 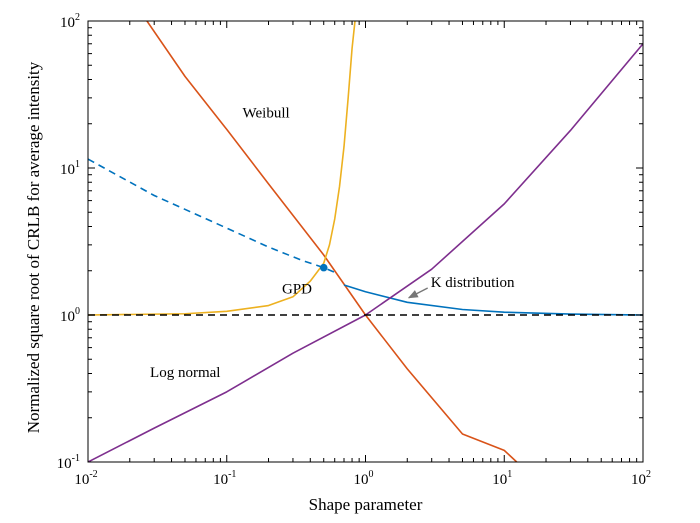 I want to click on annotation-weibull: Weibull, so click(x=266, y=114).